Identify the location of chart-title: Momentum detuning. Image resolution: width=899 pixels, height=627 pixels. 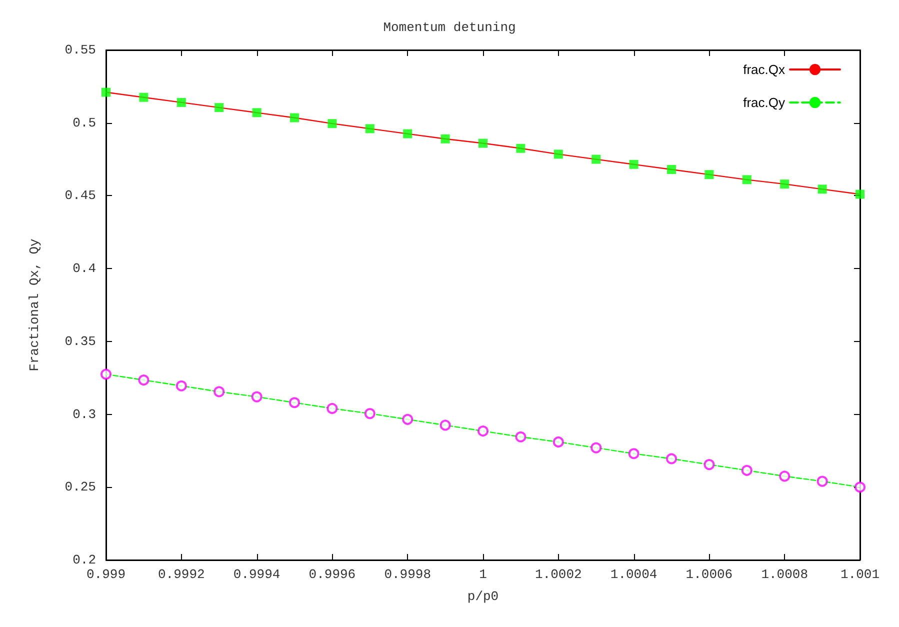
(449, 27).